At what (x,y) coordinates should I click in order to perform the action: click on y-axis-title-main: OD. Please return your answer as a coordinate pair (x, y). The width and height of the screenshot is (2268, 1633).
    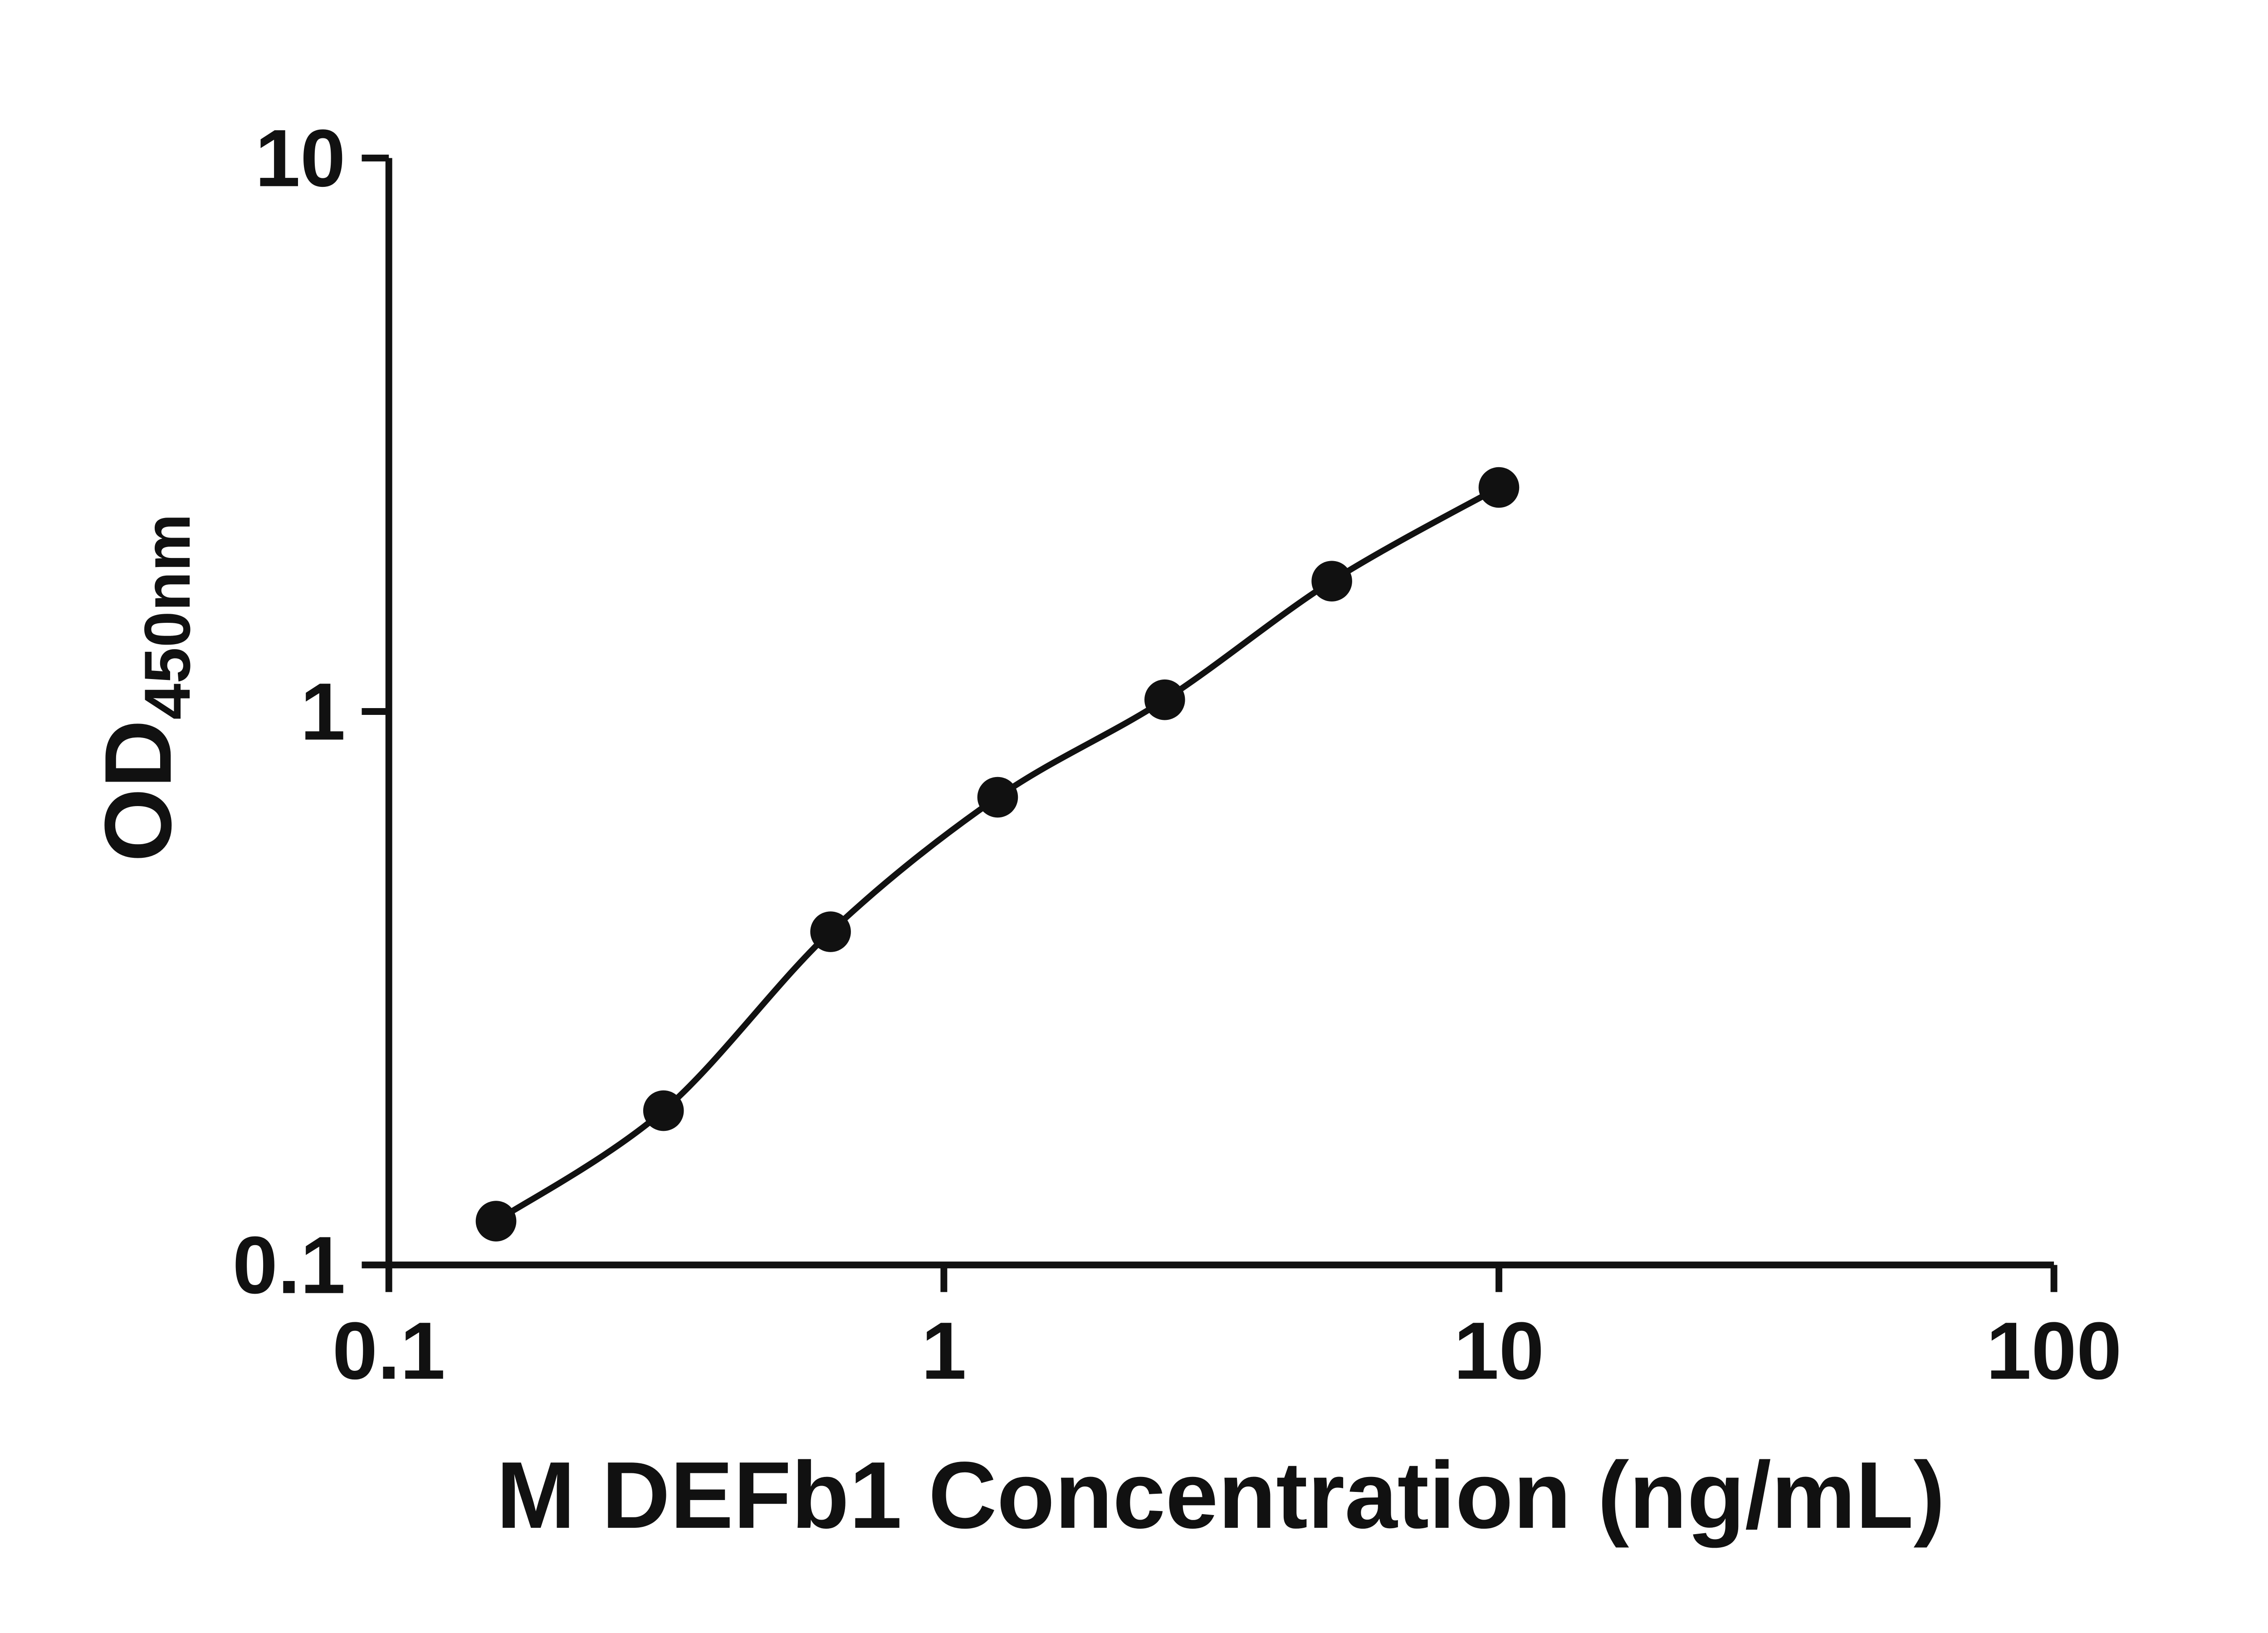
    Looking at the image, I should click on (138, 791).